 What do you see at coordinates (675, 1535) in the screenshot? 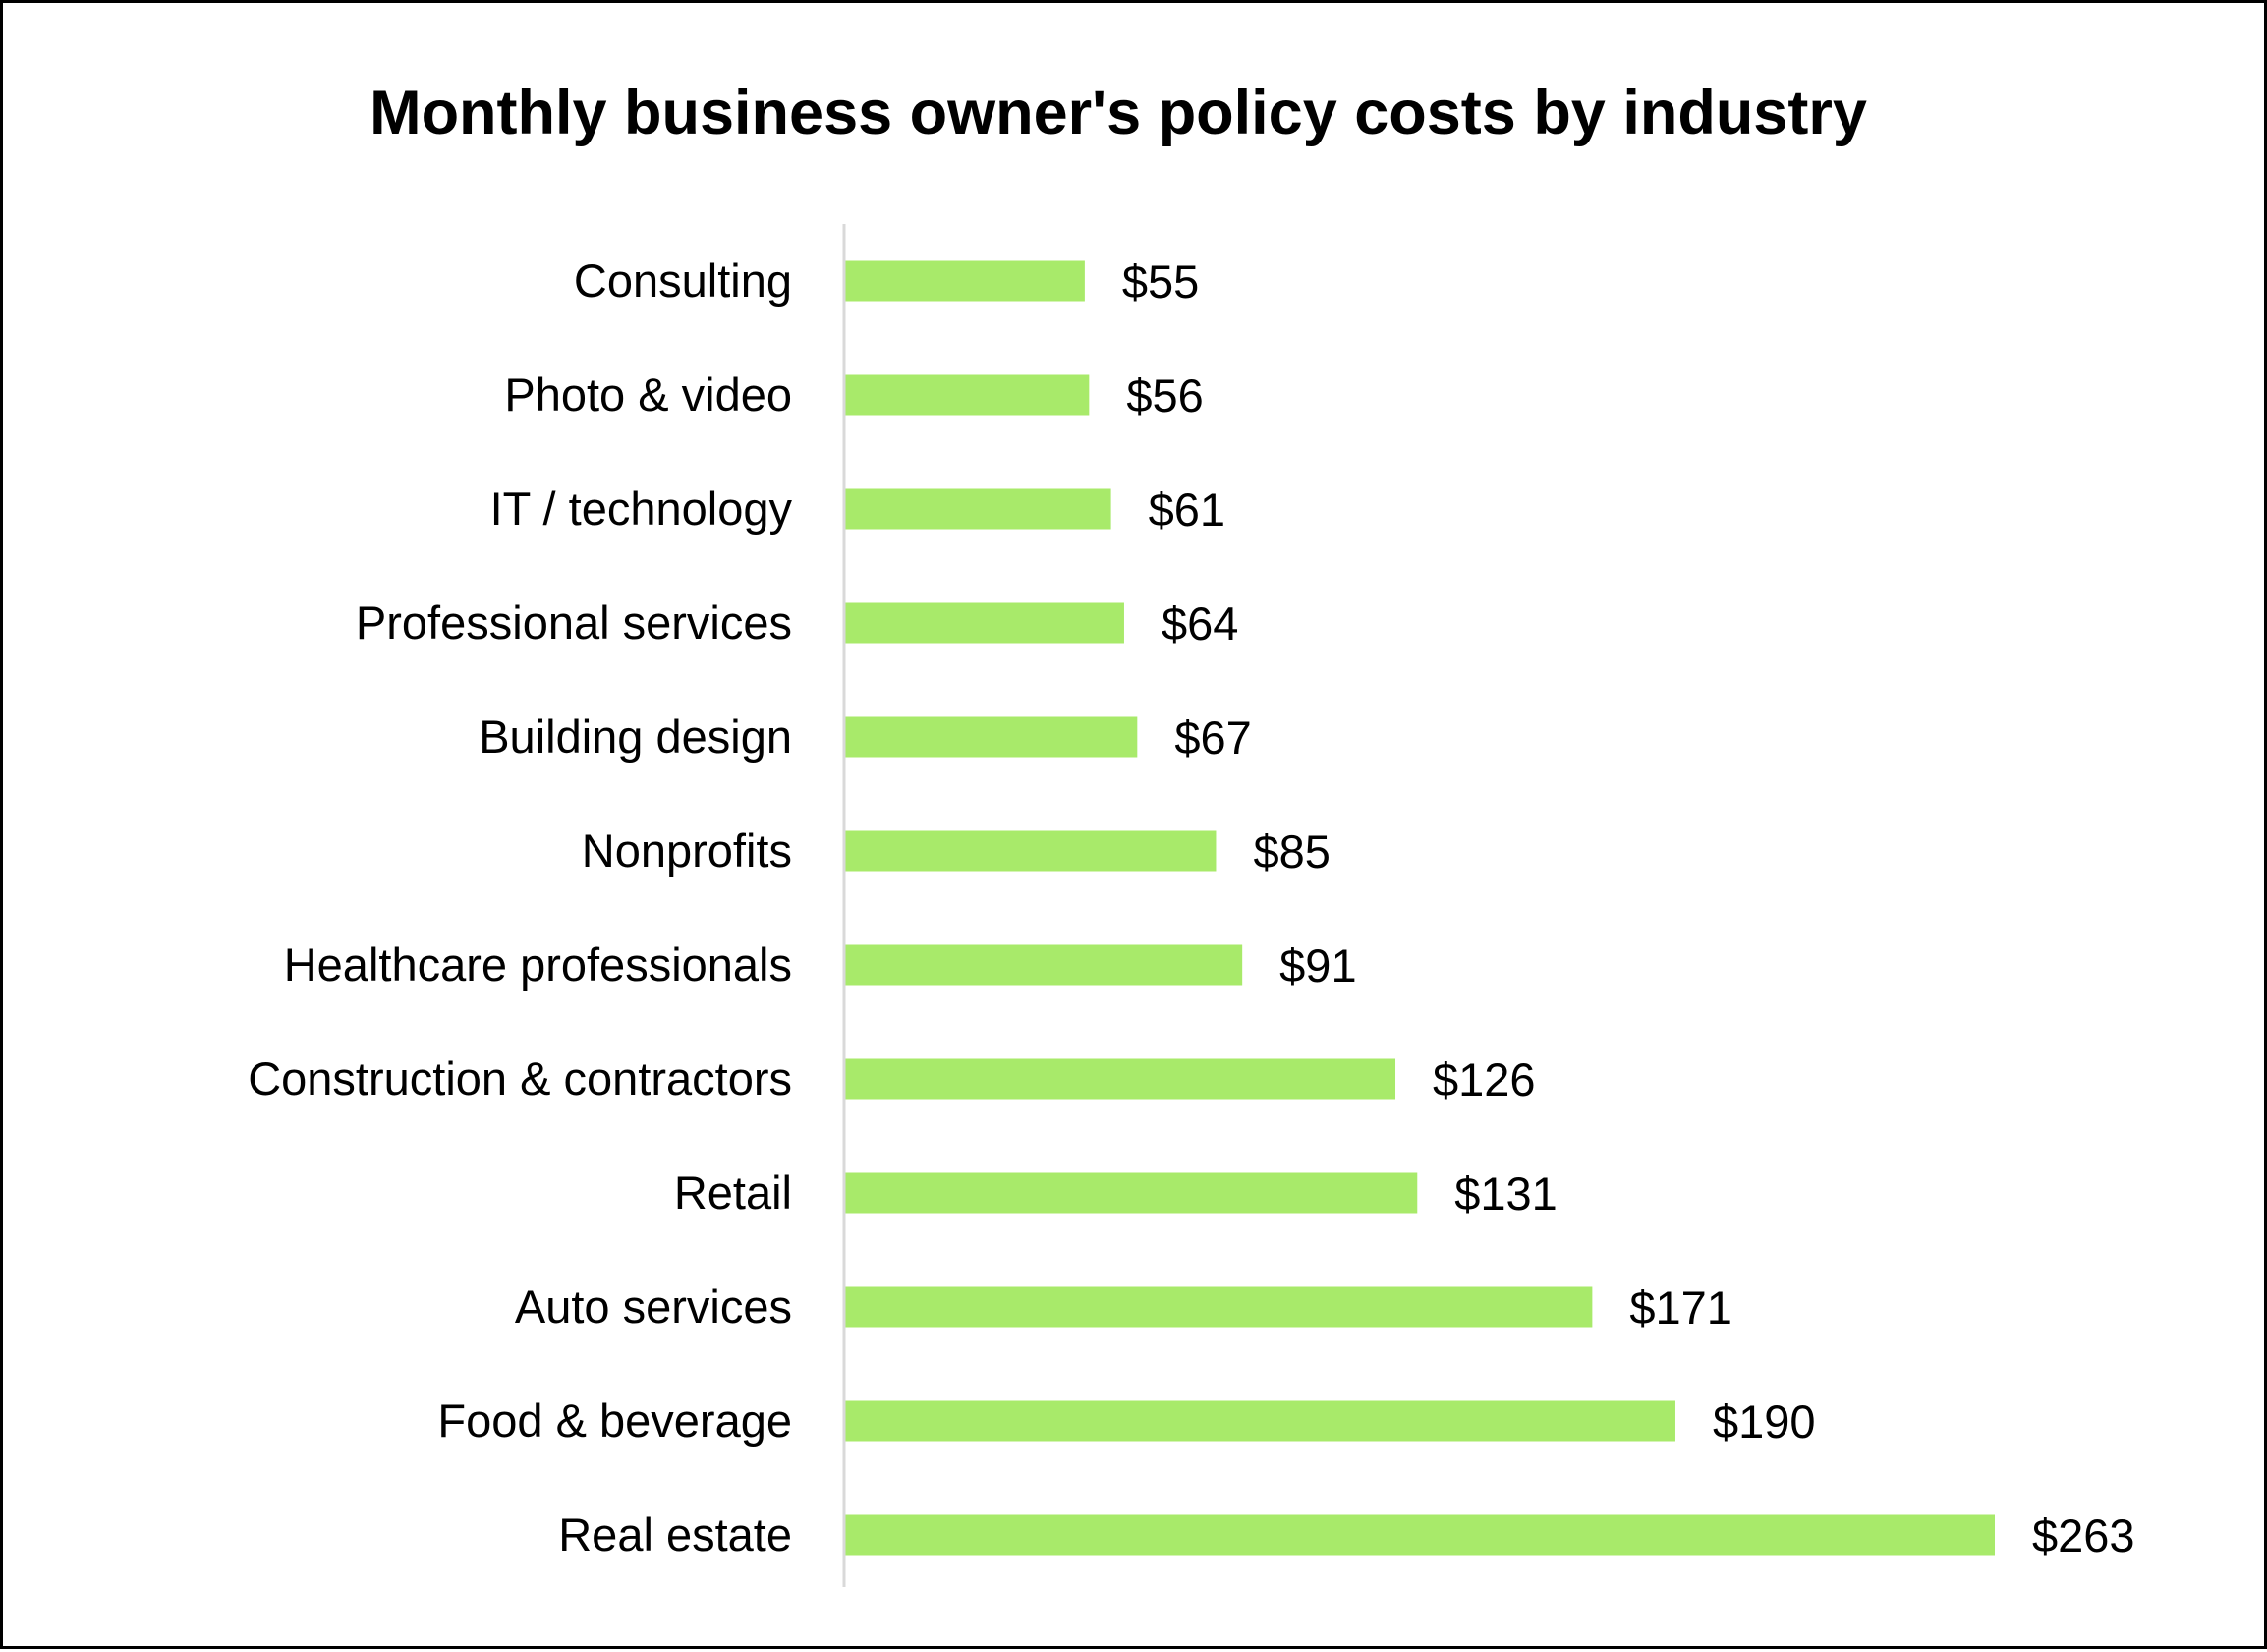
I see `category-label: Real estate` at bounding box center [675, 1535].